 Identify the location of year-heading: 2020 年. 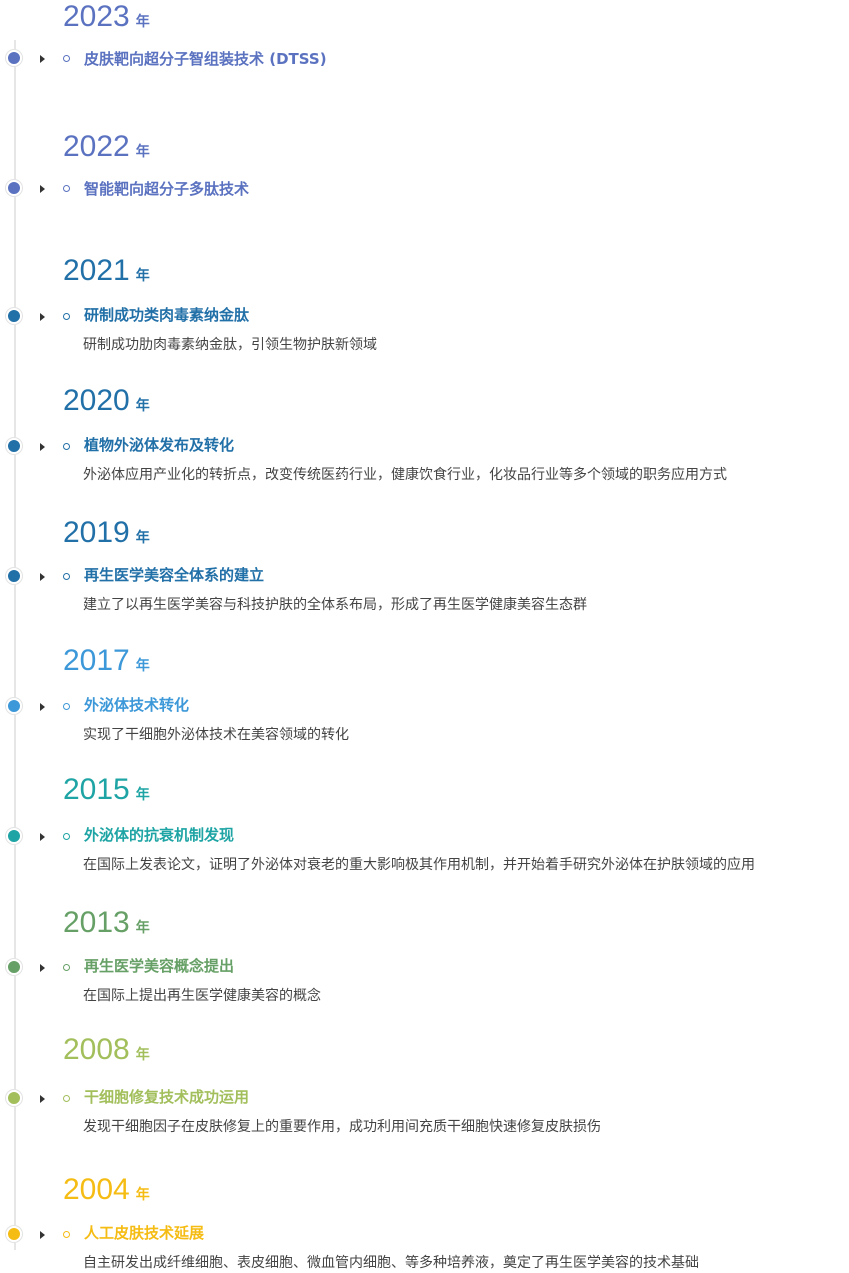
(106, 401).